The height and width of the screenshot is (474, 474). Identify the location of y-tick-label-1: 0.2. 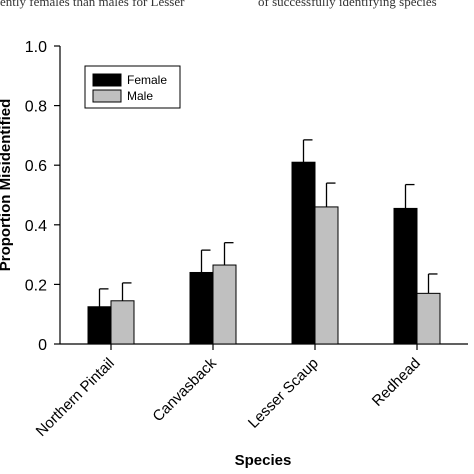
(36, 285).